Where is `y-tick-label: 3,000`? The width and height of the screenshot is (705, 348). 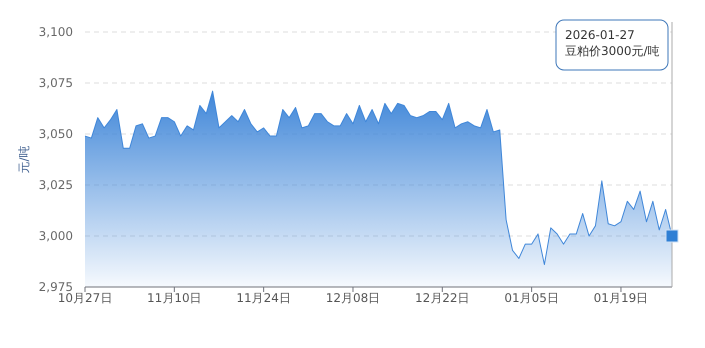 y-tick-label: 3,000 is located at coordinates (55, 236).